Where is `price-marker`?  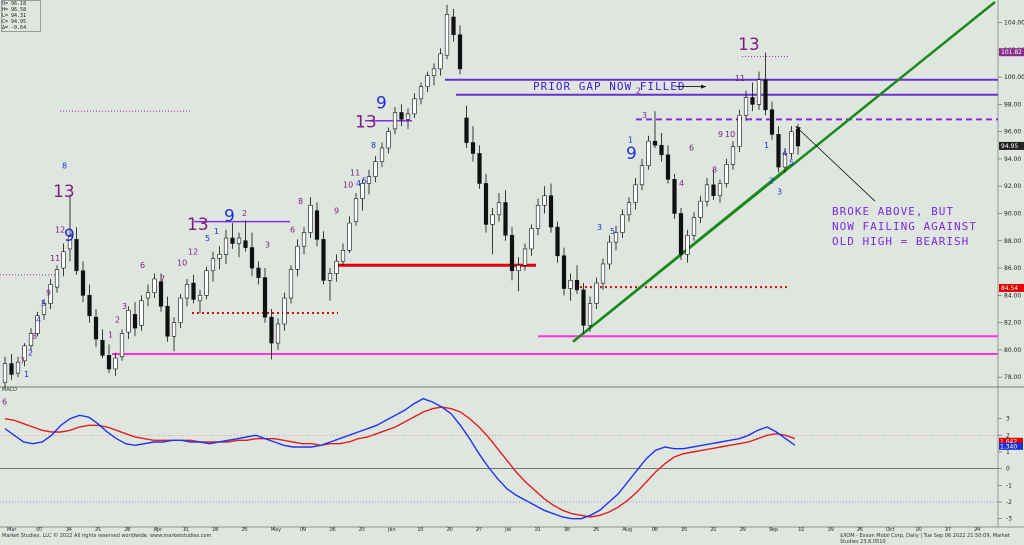 price-marker is located at coordinates (1011, 287).